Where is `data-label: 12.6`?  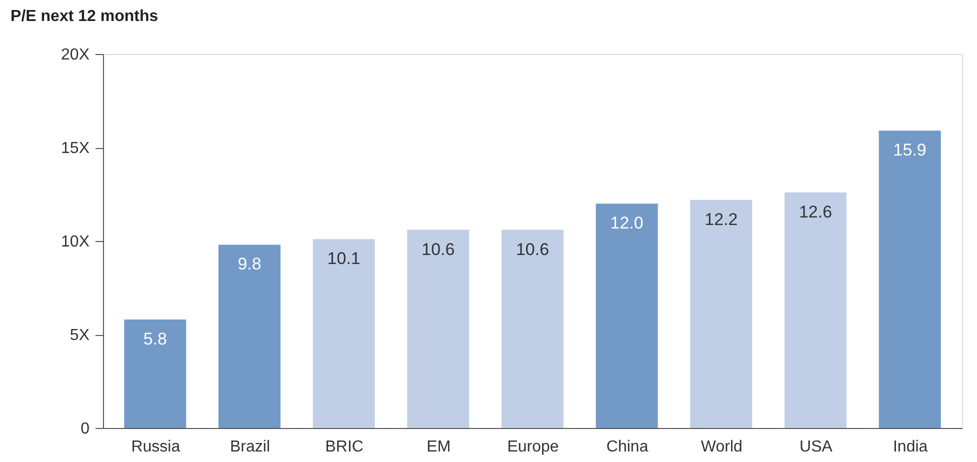 data-label: 12.6 is located at coordinates (815, 212).